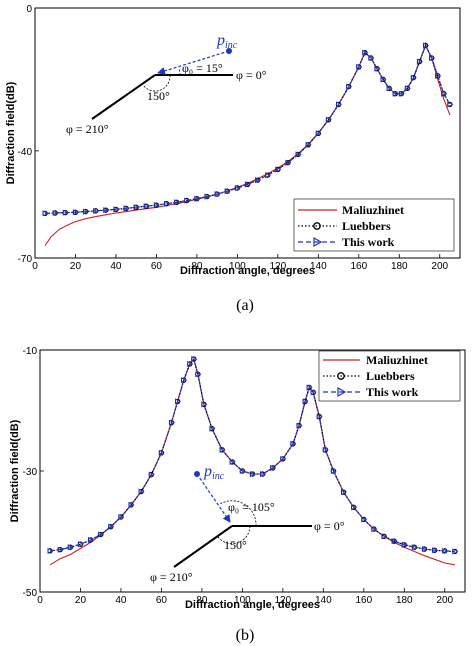 Image resolution: width=474 pixels, height=646 pixels. I want to click on x-ticks-a: 0 20 40 60 80 100 120 140 160 180 200, so click(240, 263).